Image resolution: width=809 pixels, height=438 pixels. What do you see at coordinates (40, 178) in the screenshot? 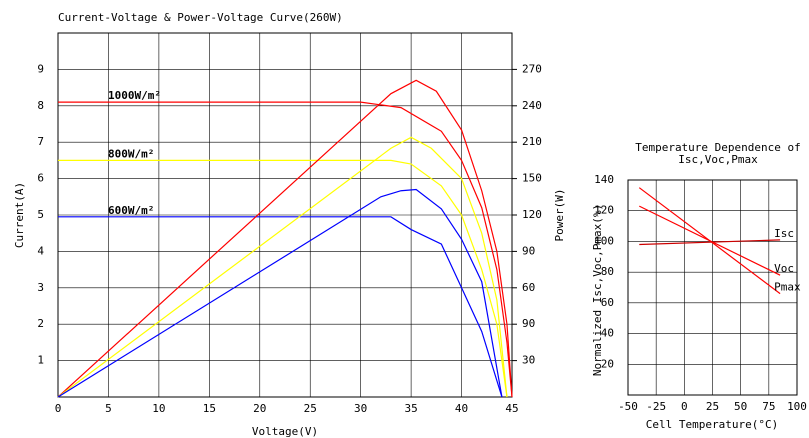
I see `y-tick-label: 6` at bounding box center [40, 178].